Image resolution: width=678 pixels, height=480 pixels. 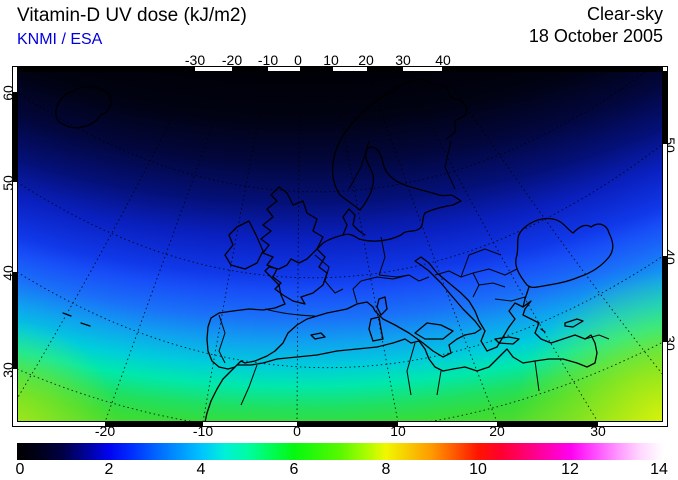 I want to click on bottom-axis-tick-label: -10, so click(x=203, y=431).